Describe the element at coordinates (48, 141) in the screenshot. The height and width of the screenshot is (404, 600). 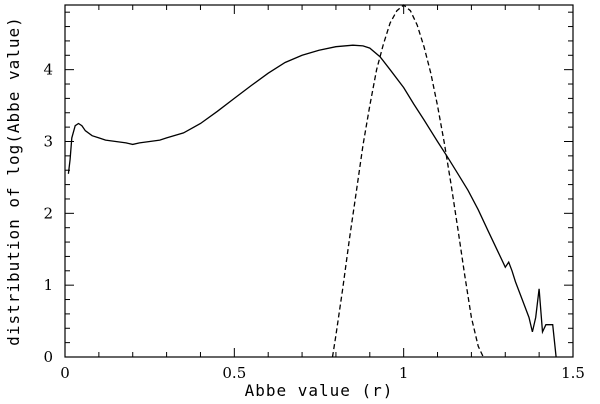
I see `y-tick-label: 3` at that location.